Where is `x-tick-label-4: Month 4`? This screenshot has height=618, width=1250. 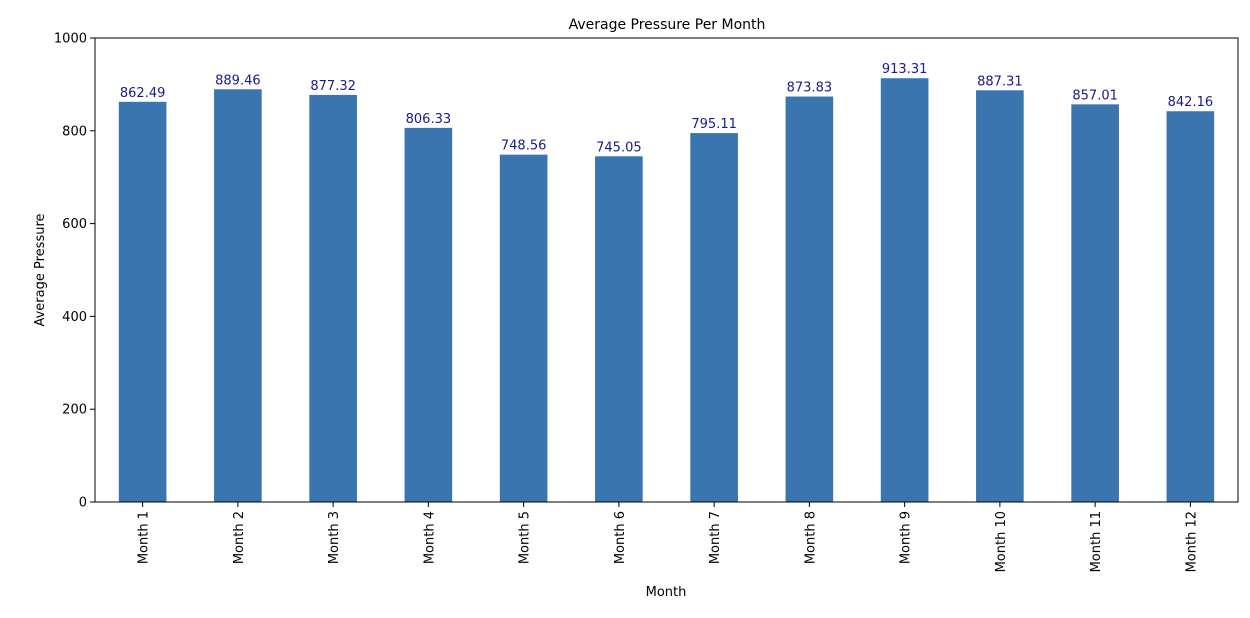
x-tick-label-4: Month 4 is located at coordinates (429, 537).